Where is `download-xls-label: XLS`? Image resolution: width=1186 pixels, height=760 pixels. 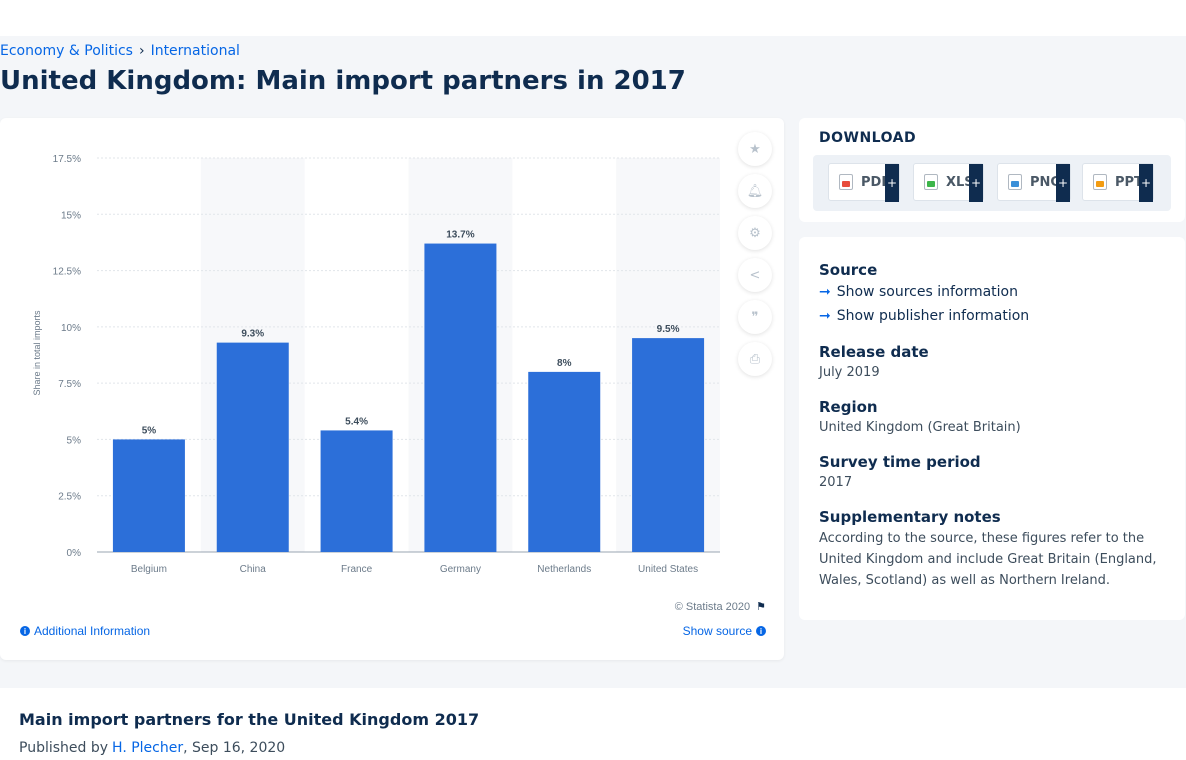
download-xls-label: XLS is located at coordinates (960, 182).